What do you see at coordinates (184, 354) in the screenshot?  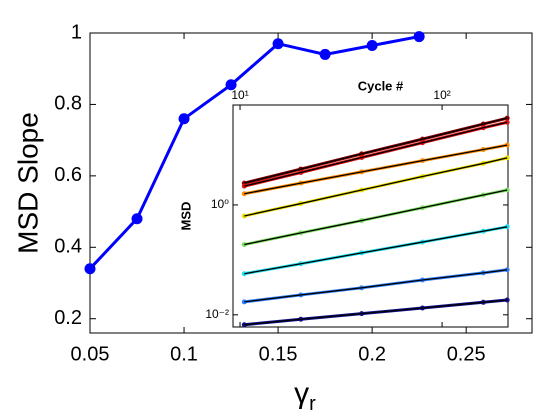 I see `x-tick-label: 0.1` at bounding box center [184, 354].